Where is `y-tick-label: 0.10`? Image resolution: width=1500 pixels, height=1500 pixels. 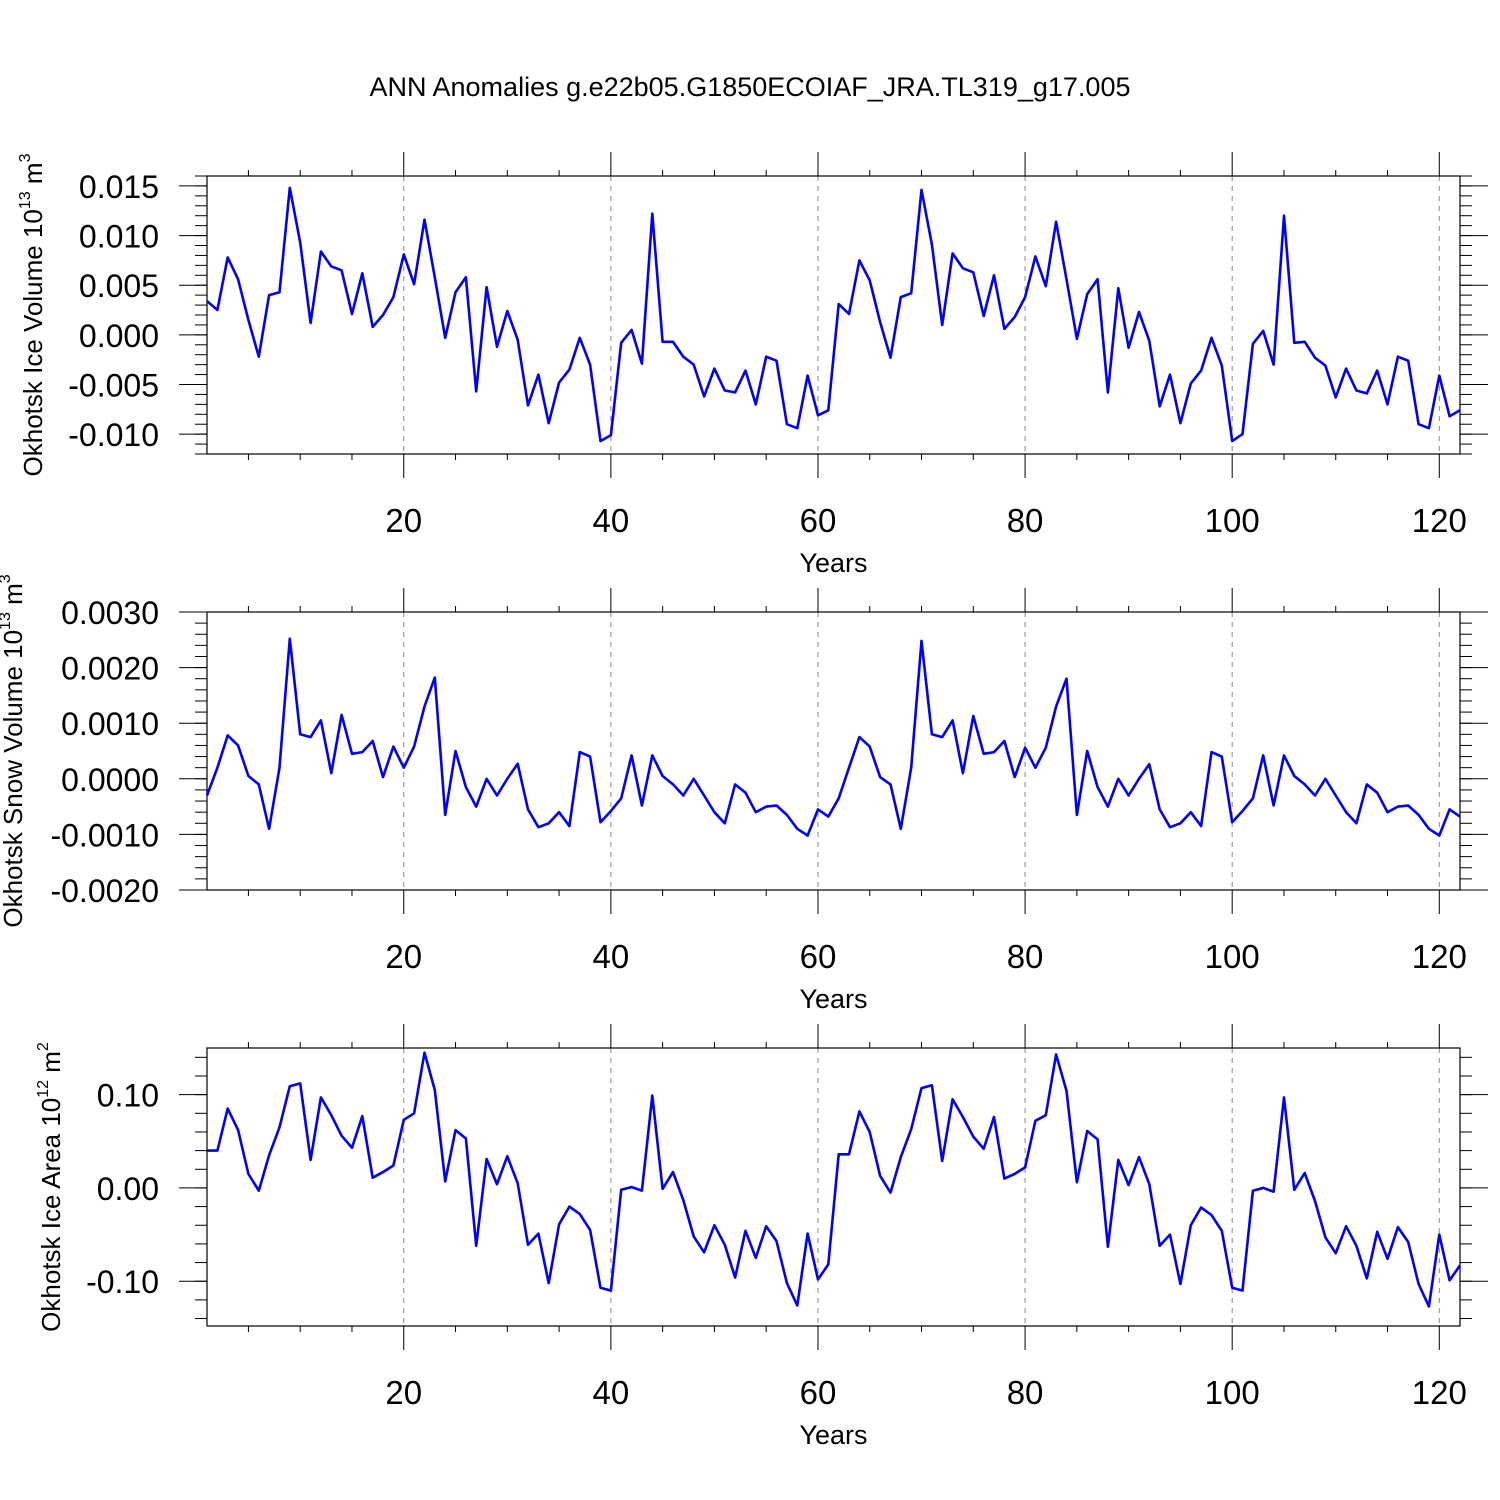 y-tick-label: 0.10 is located at coordinates (128, 1096).